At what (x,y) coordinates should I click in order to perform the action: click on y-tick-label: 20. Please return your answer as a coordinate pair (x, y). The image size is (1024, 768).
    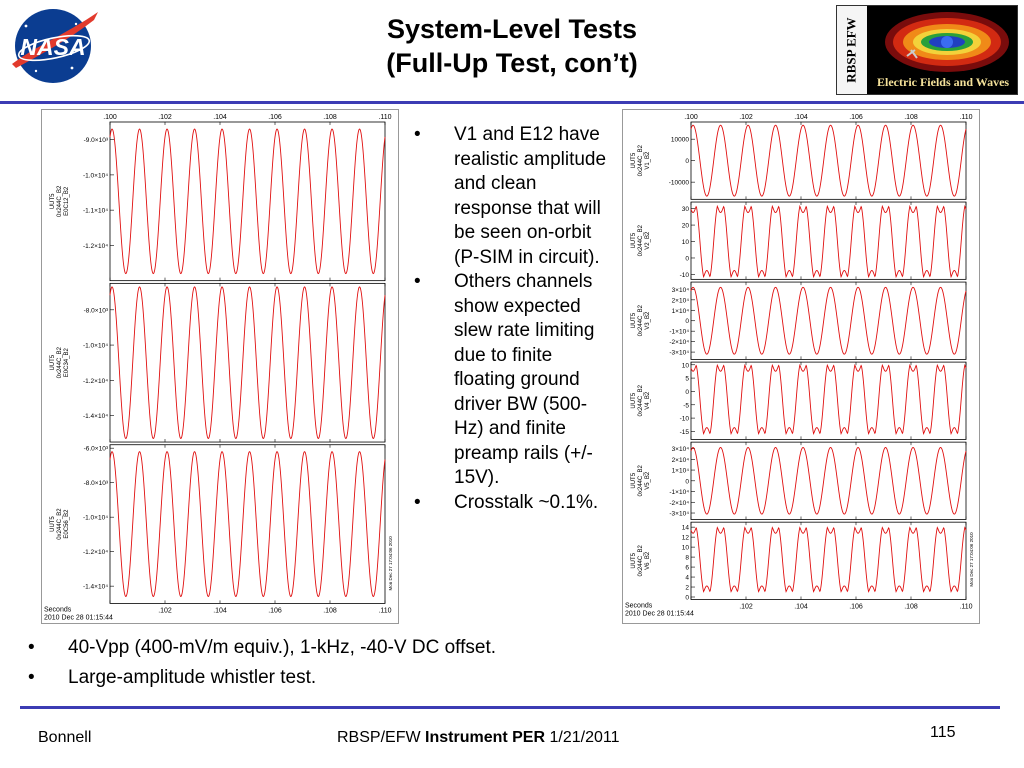
    Looking at the image, I should click on (686, 226).